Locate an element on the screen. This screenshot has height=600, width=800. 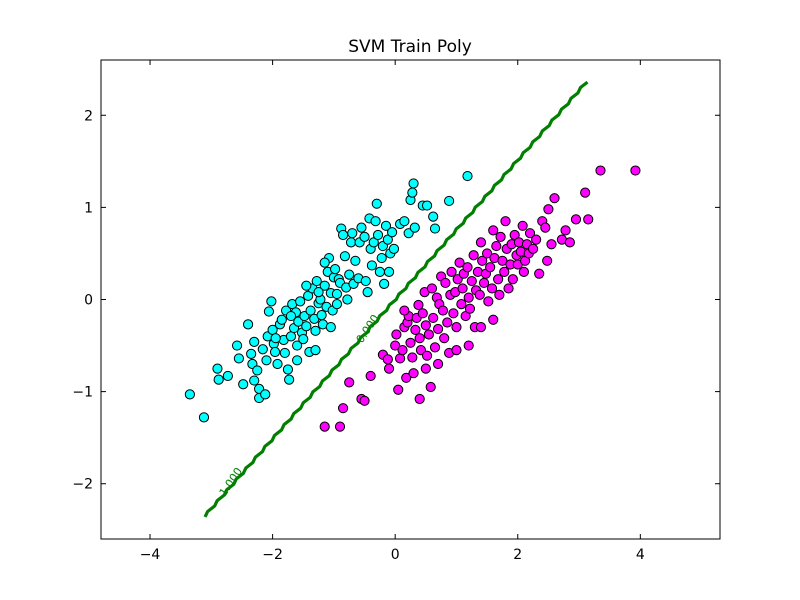
y-tick-label: 1 is located at coordinates (88, 208).